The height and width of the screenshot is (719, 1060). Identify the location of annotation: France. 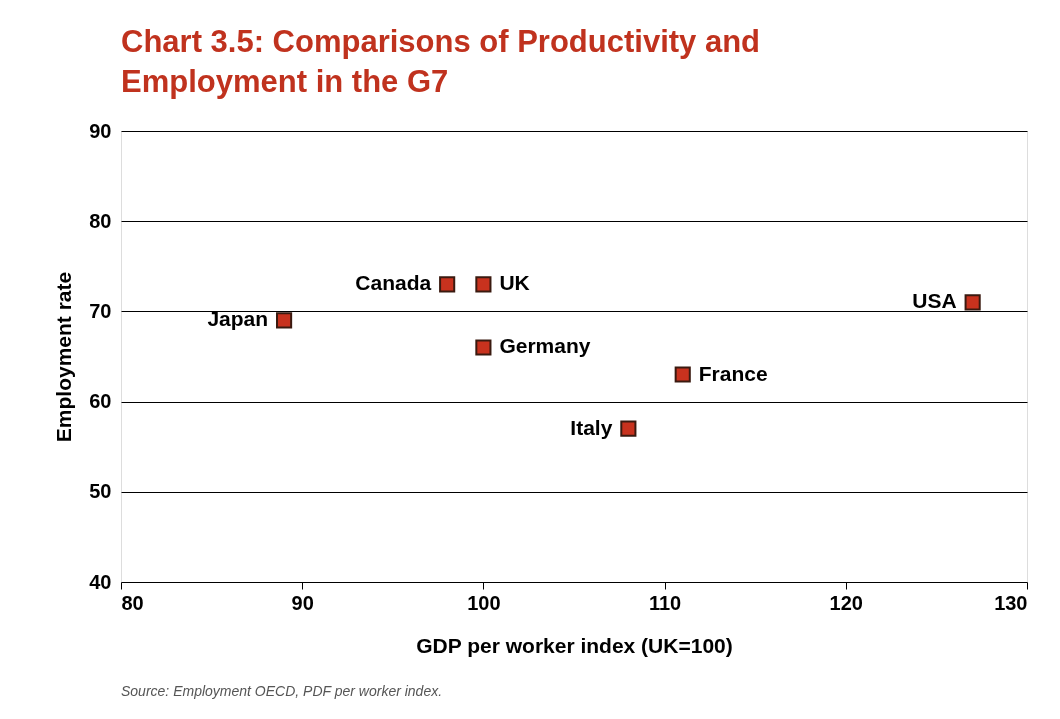
(733, 373).